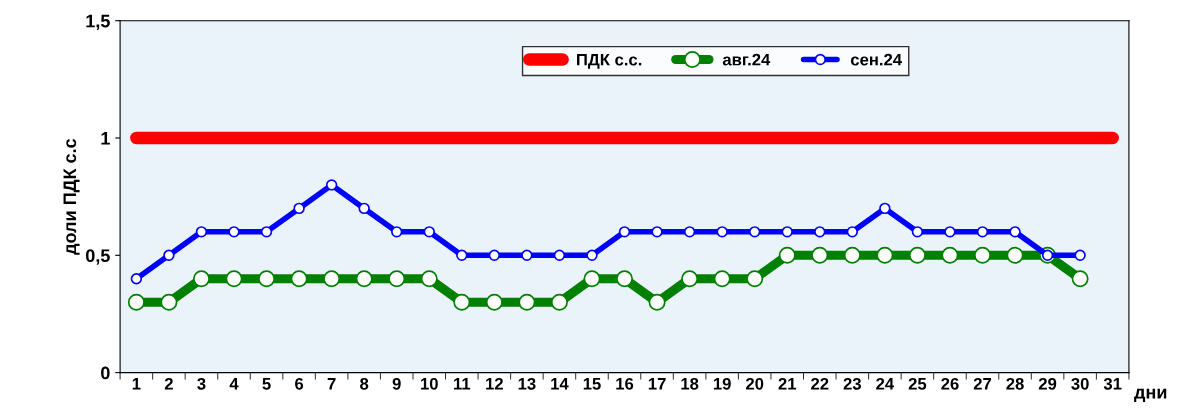 The height and width of the screenshot is (414, 1201). What do you see at coordinates (746, 59) in the screenshot?
I see `legend-label: авг.24` at bounding box center [746, 59].